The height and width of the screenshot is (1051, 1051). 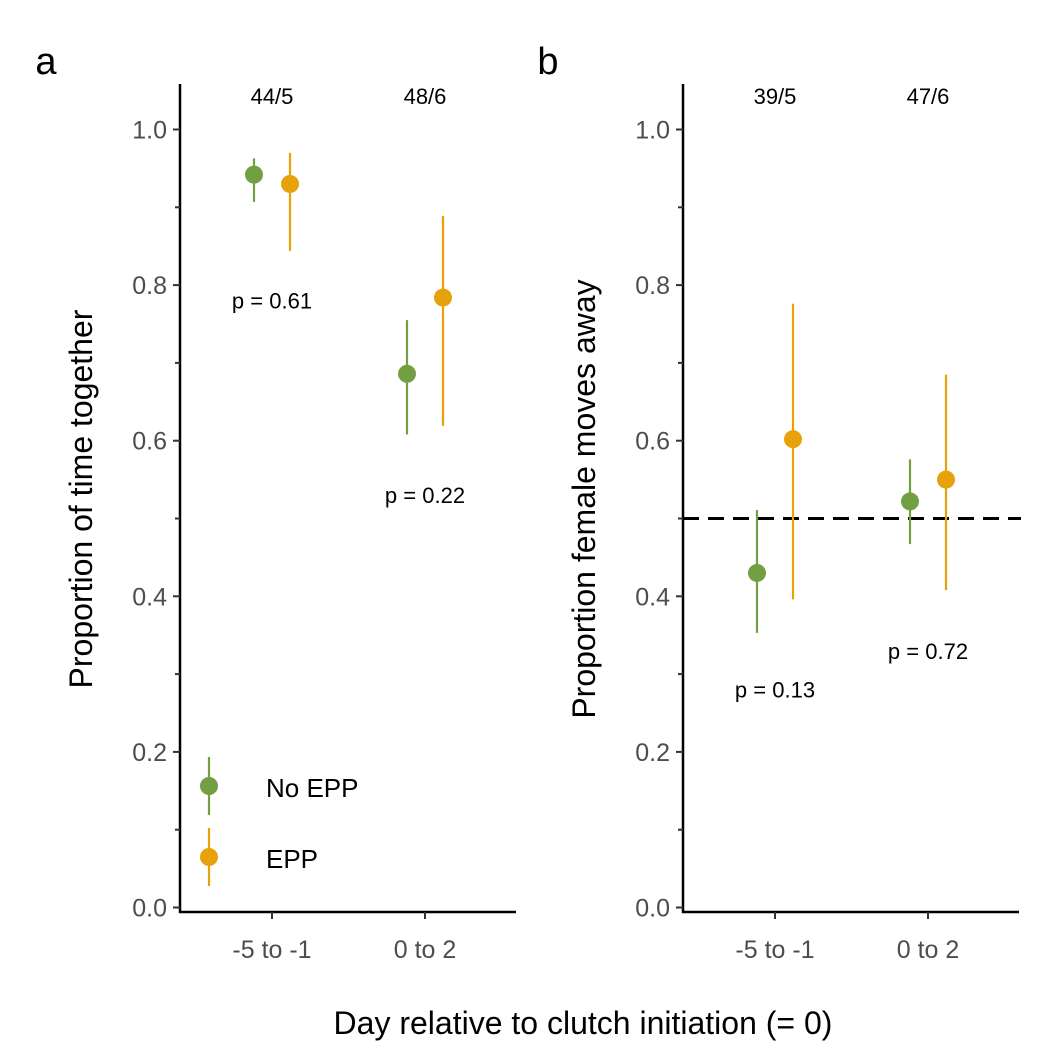 What do you see at coordinates (928, 651) in the screenshot?
I see `p-value-label: p = 0.72` at bounding box center [928, 651].